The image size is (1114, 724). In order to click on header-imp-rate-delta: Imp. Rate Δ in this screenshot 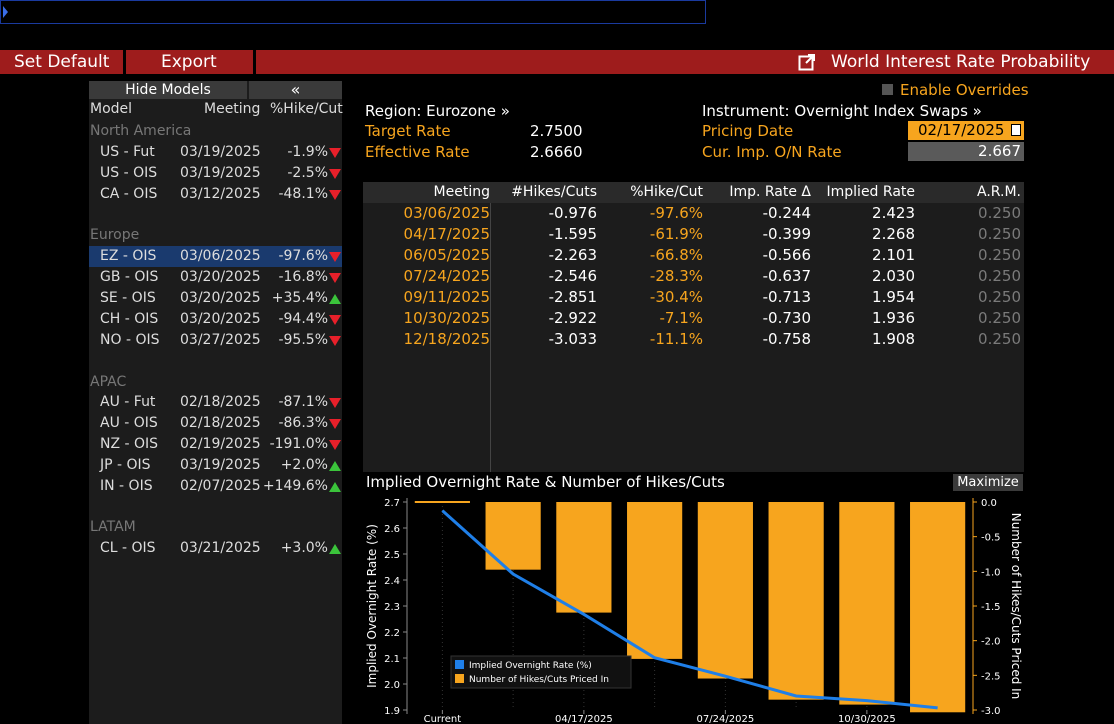, I will do `click(770, 192)`.